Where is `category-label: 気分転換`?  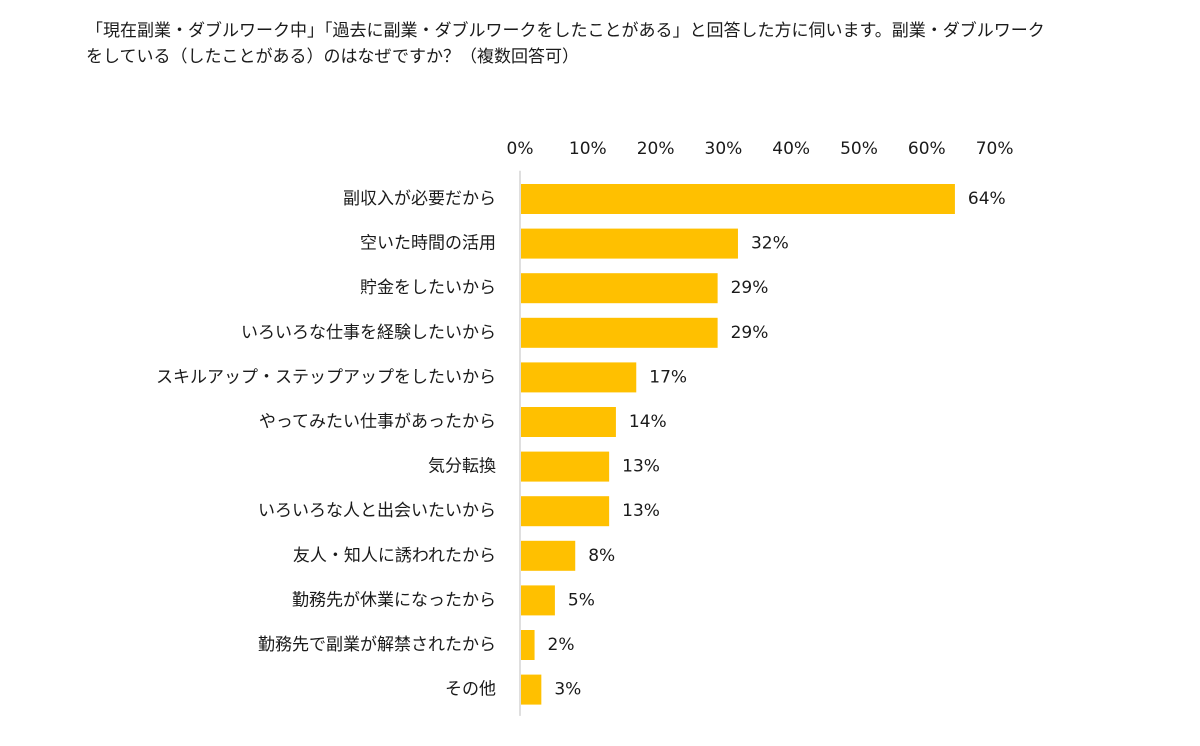
category-label: 気分転換 is located at coordinates (462, 467).